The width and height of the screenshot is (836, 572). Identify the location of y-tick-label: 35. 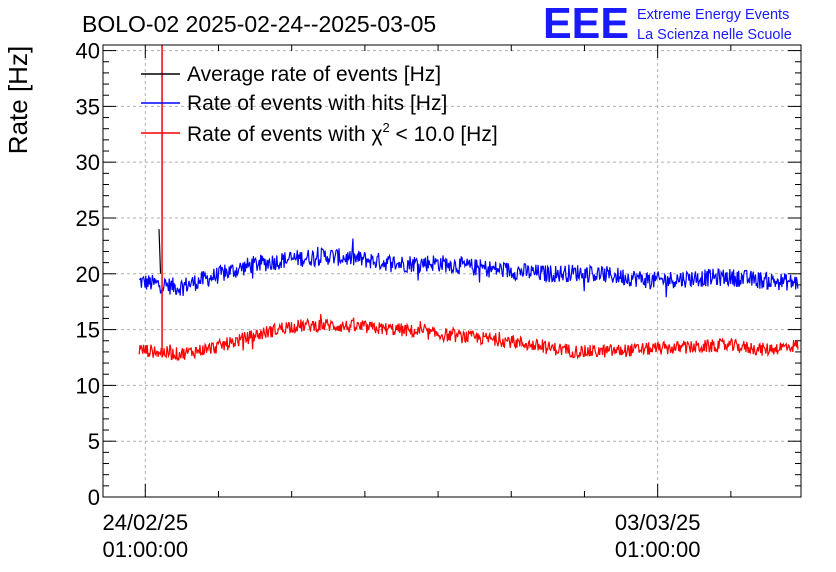
(88, 106).